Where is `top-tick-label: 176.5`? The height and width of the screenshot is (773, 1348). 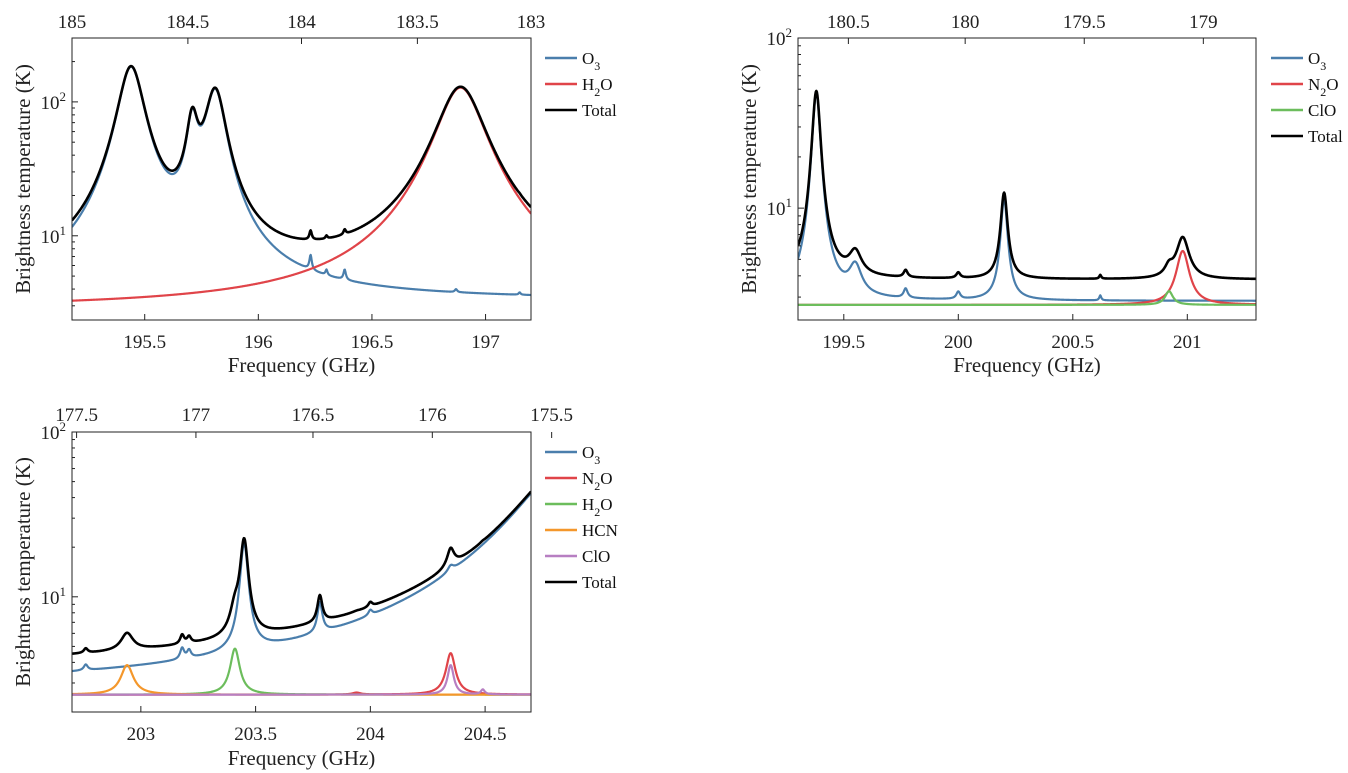 top-tick-label: 176.5 is located at coordinates (313, 415).